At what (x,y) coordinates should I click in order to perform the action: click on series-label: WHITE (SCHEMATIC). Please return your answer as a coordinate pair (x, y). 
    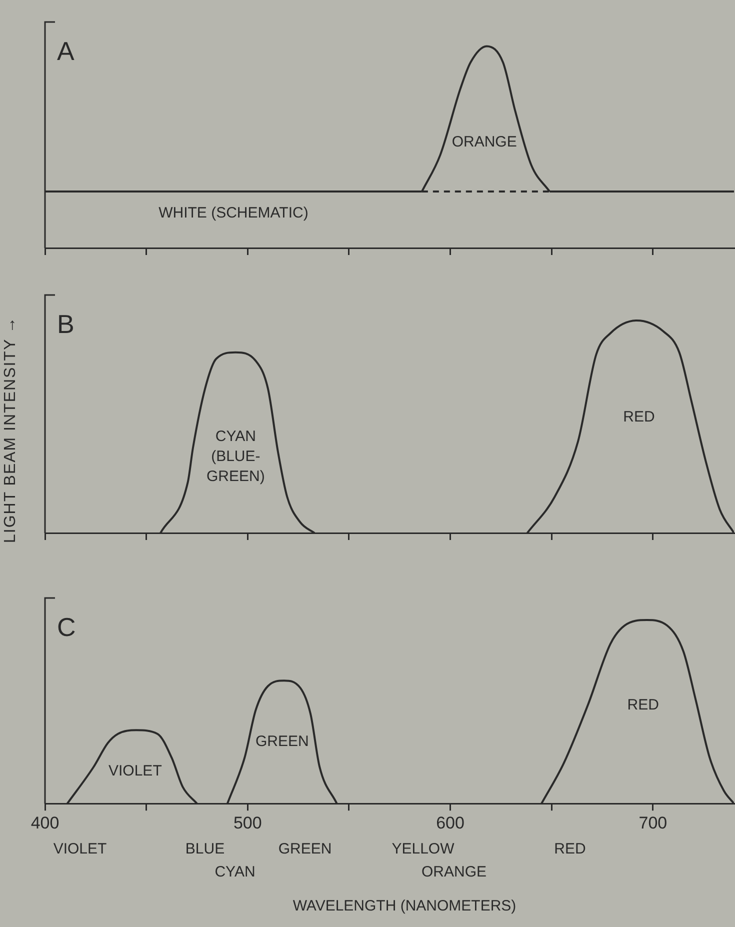
    Looking at the image, I should click on (233, 213).